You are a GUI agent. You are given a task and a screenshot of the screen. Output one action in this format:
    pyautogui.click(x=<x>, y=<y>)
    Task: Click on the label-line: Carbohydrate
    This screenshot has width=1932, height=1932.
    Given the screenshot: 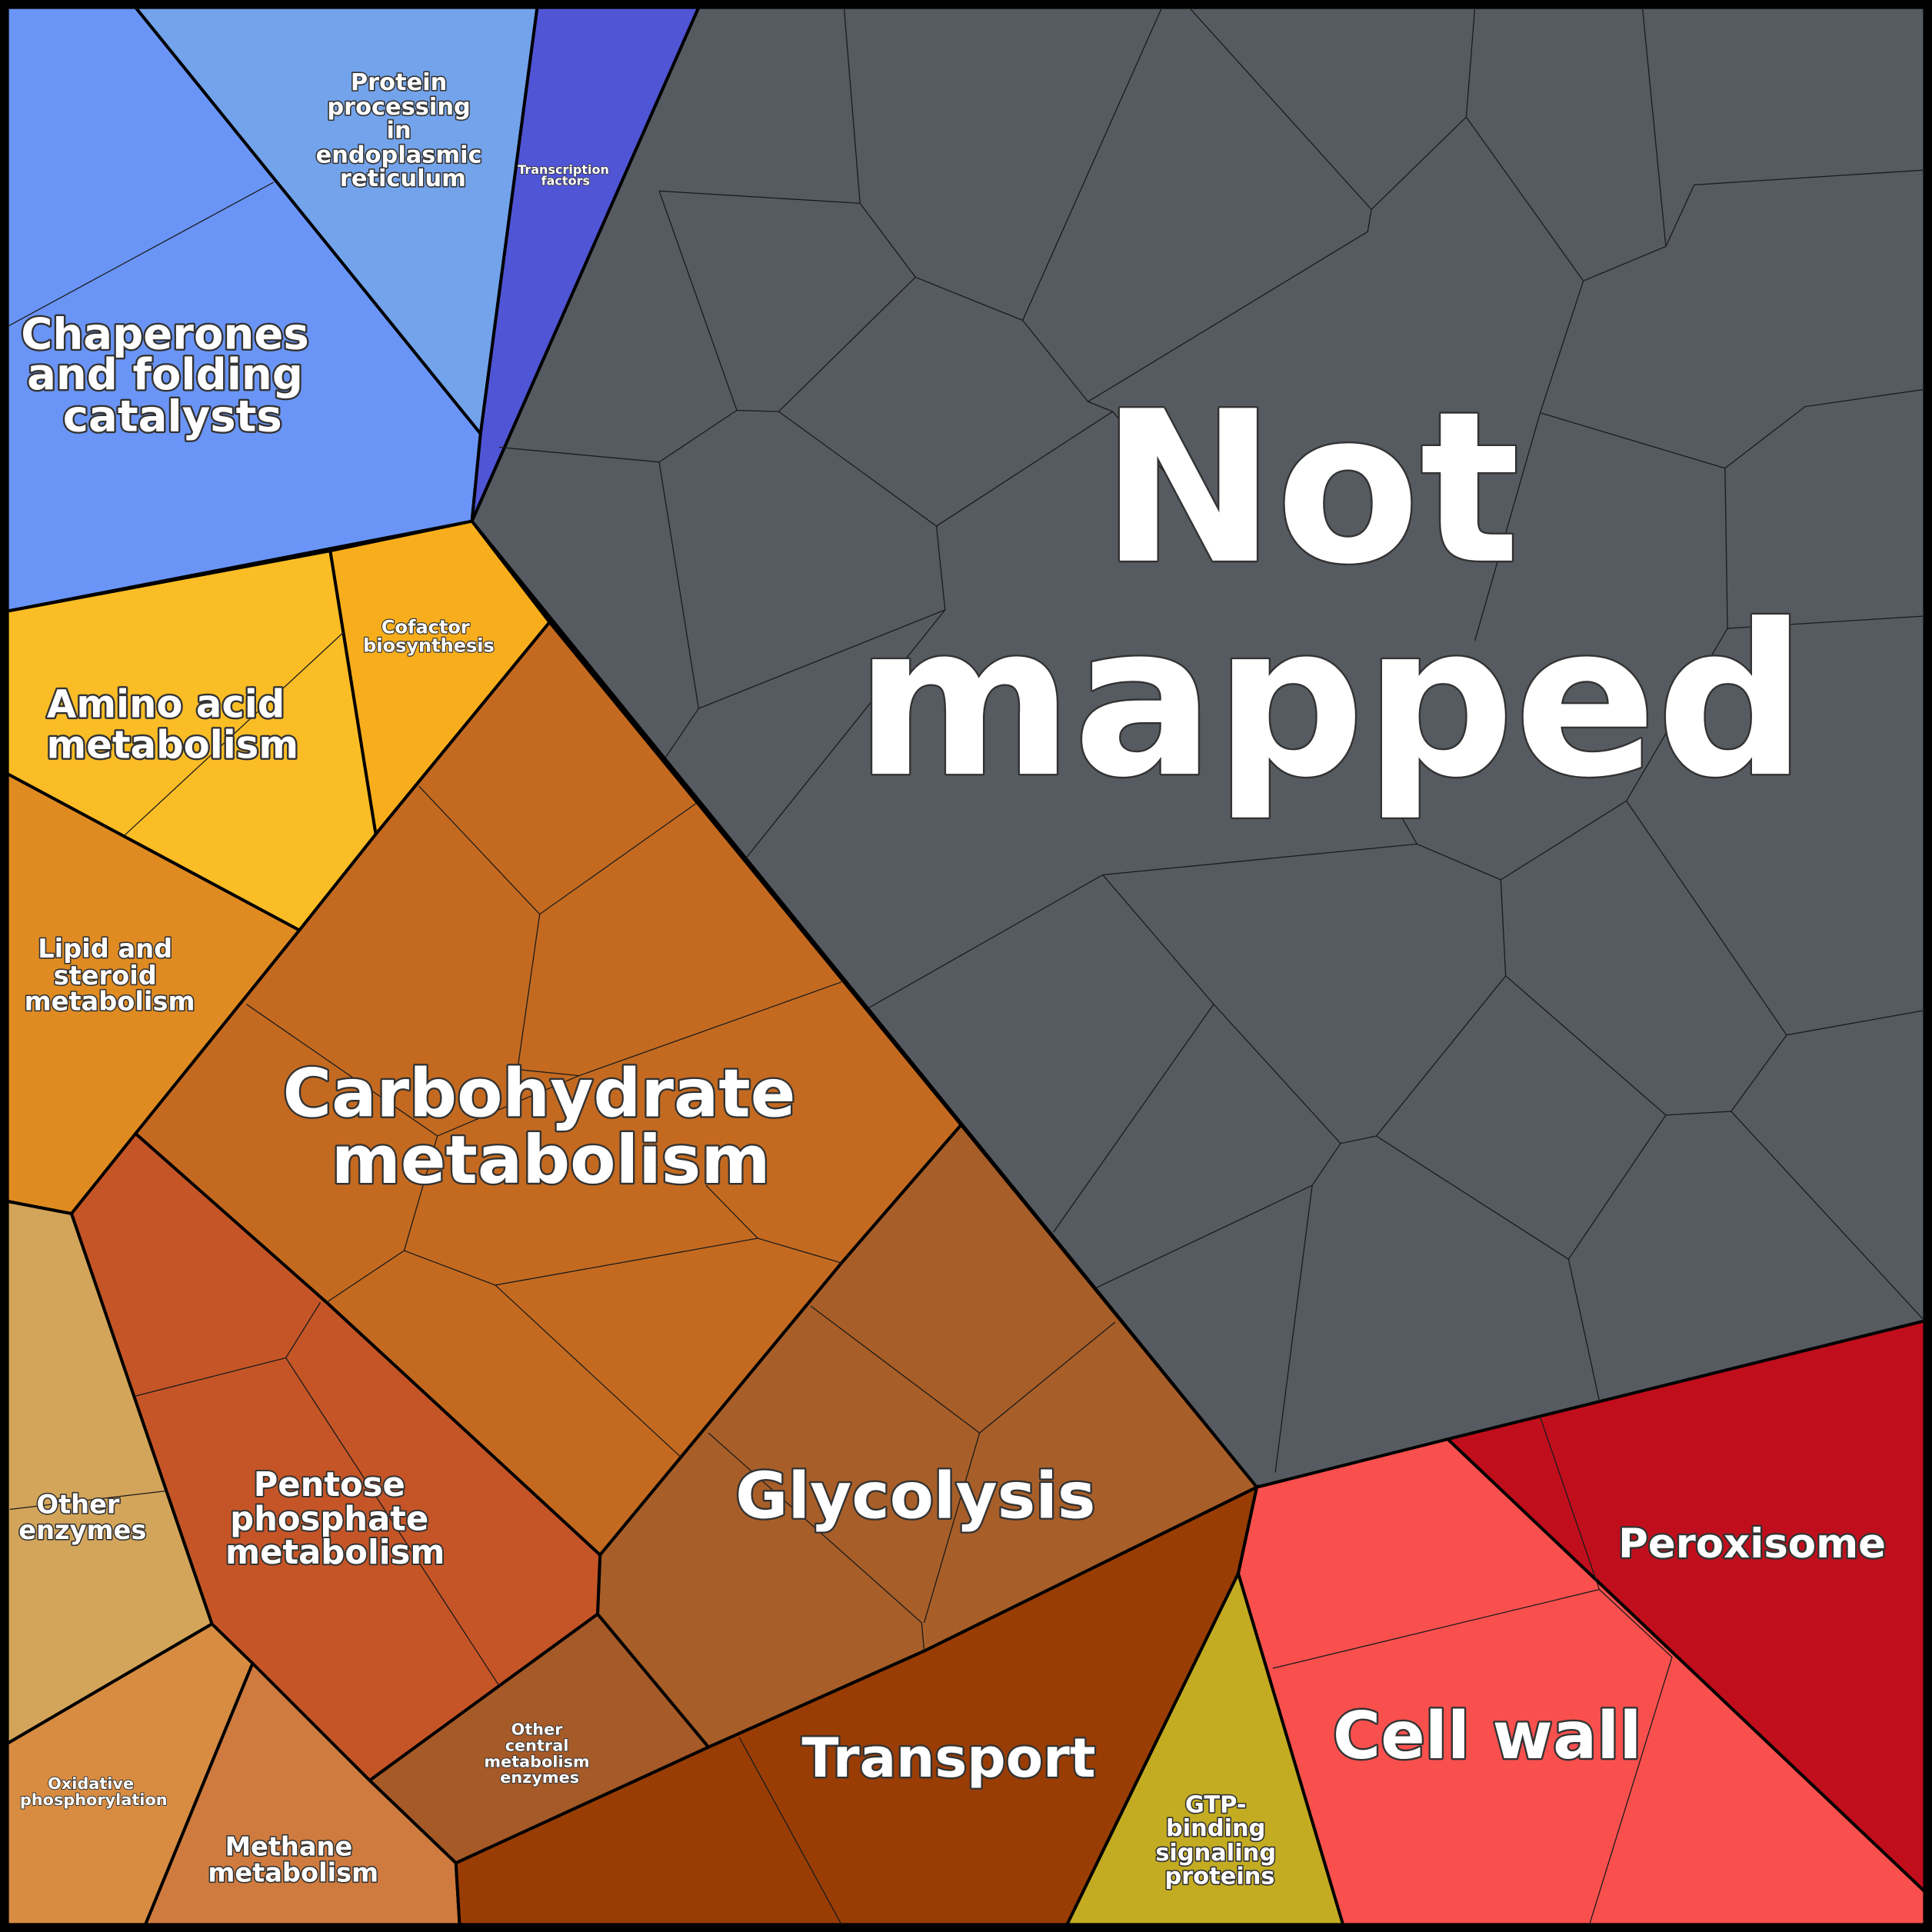 What is the action you would take?
    pyautogui.click(x=539, y=1093)
    